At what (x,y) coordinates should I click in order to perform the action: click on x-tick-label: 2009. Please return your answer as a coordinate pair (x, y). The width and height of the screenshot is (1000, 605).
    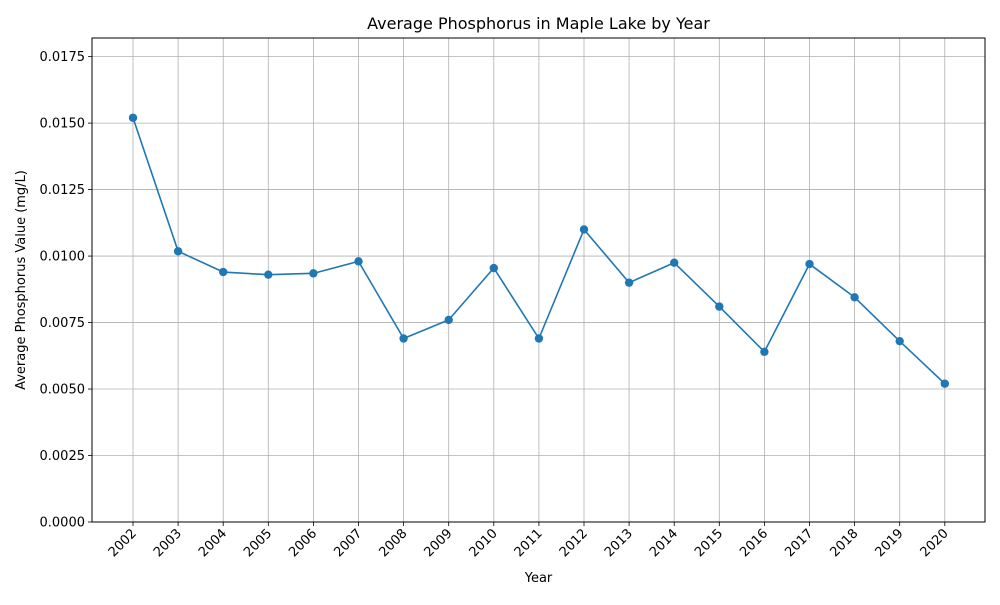
    Looking at the image, I should click on (439, 543).